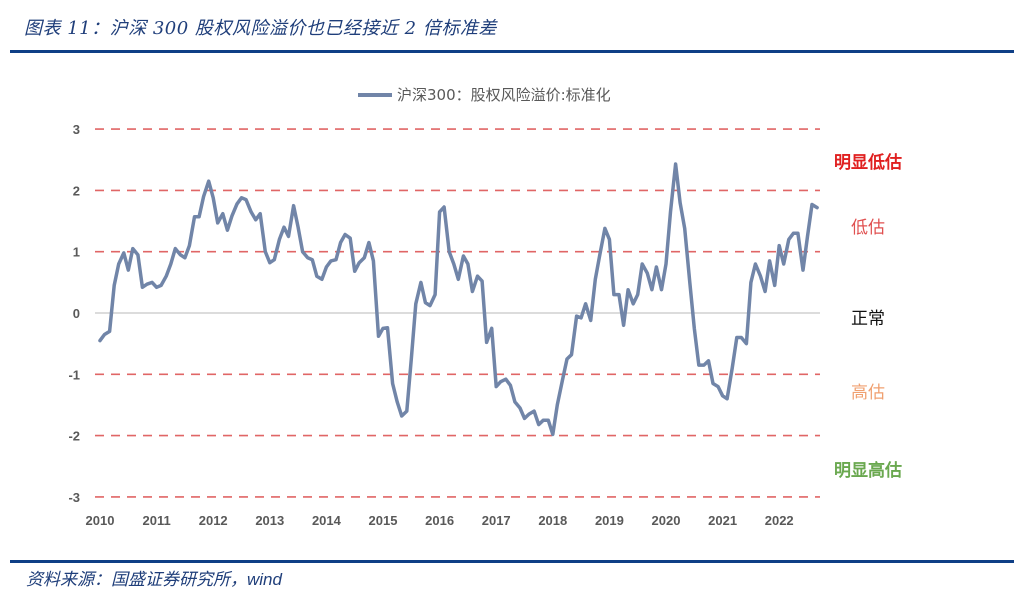 This screenshot has width=1024, height=594. Describe the element at coordinates (666, 520) in the screenshot. I see `x-tick-label: 2020` at that location.